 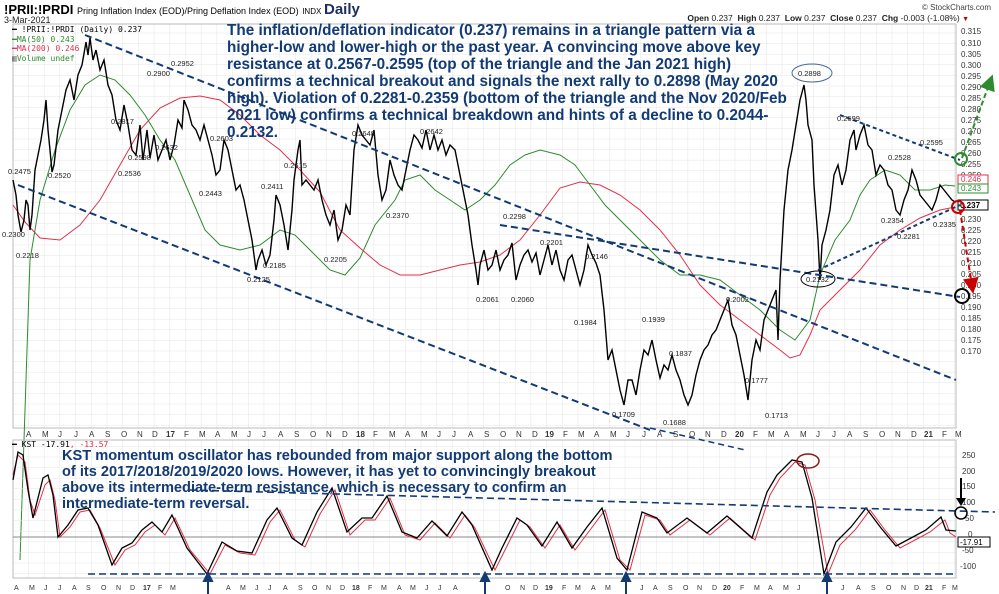 I want to click on svg-text: 0.2699, so click(x=848, y=118).